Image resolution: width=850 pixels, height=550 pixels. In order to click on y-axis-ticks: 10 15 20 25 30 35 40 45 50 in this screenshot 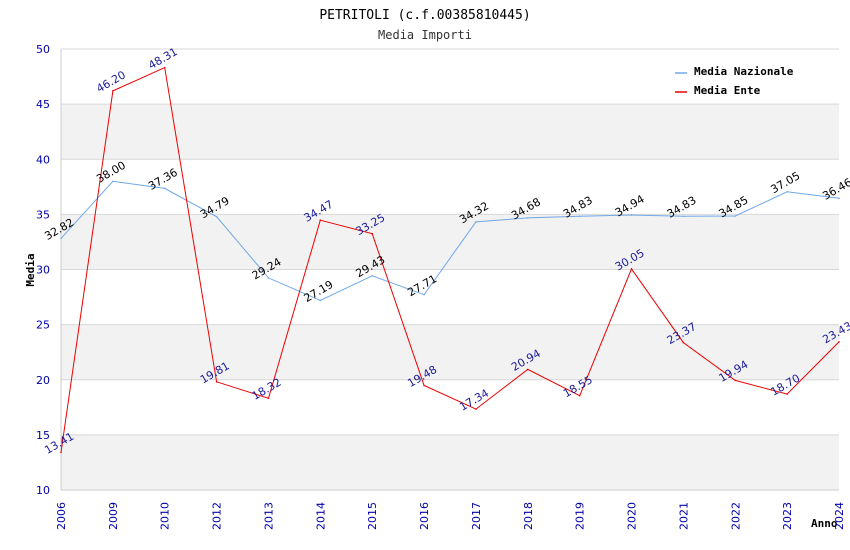, I will do `click(43, 270)`.